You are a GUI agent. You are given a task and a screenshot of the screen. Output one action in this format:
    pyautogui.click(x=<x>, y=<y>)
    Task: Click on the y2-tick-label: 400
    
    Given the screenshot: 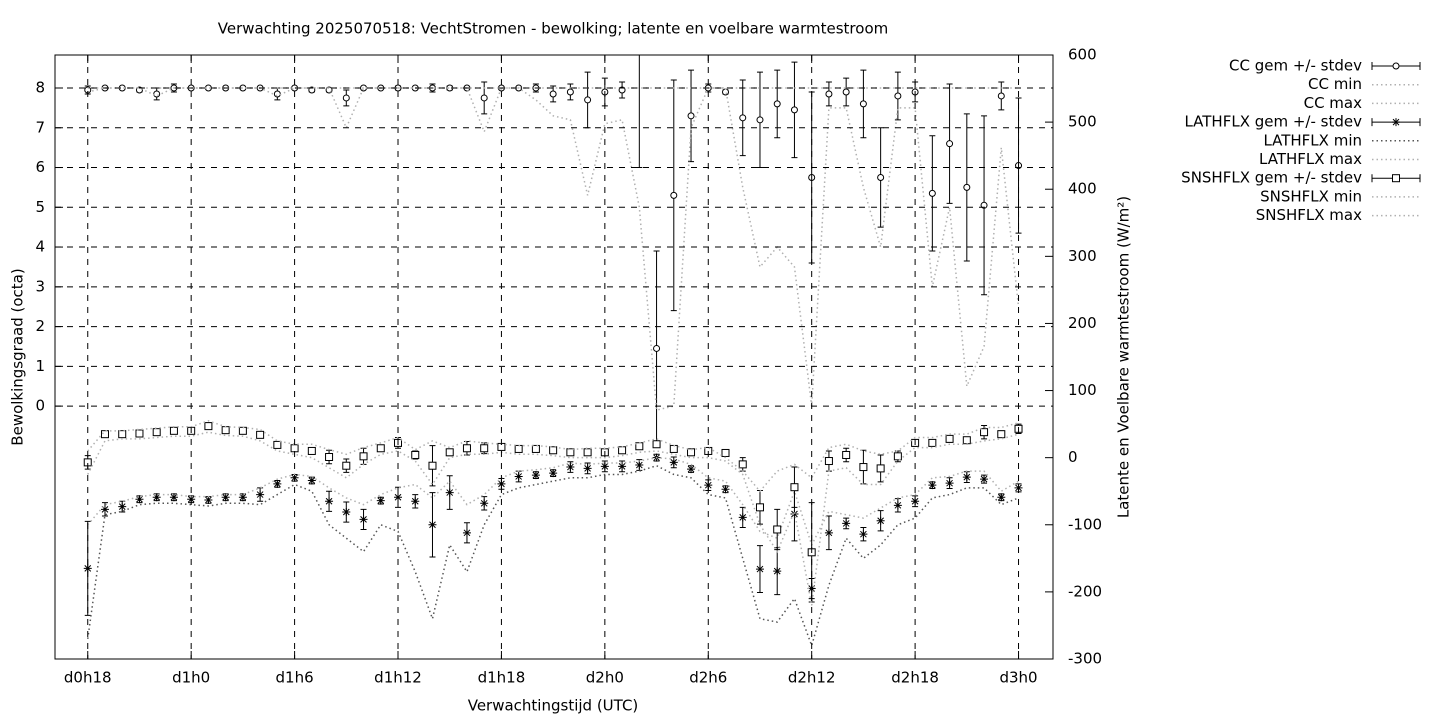 What is the action you would take?
    pyautogui.click(x=1082, y=189)
    